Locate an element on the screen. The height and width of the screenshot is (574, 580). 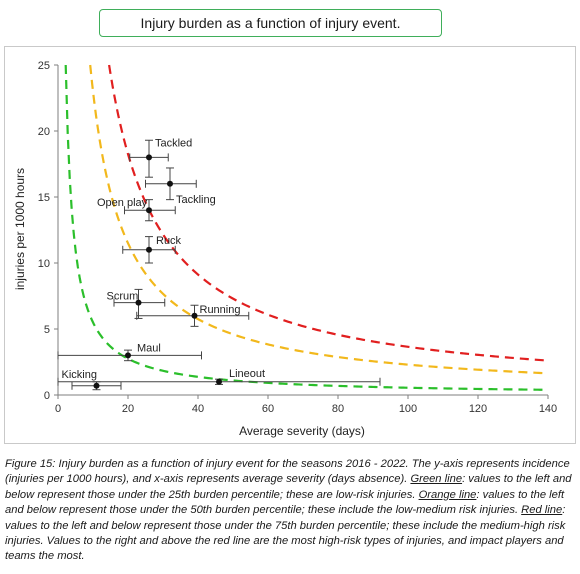
point-scrum: Scrum is located at coordinates (136, 303).